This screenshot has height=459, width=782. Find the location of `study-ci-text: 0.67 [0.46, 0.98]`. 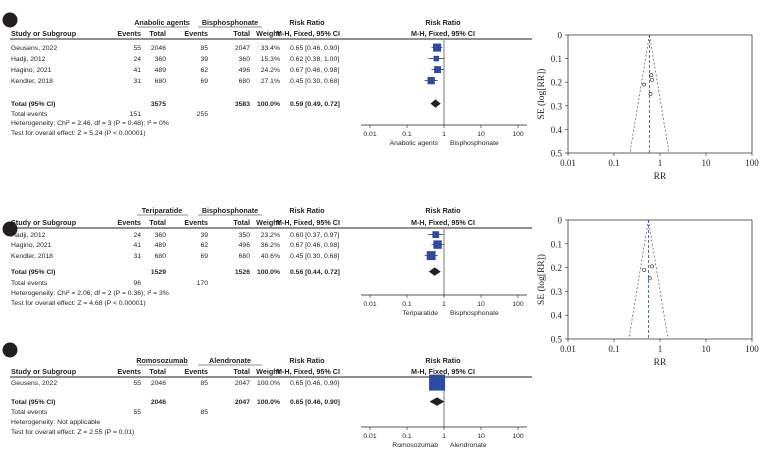

study-ci-text: 0.67 [0.46, 0.98] is located at coordinates (314, 245).